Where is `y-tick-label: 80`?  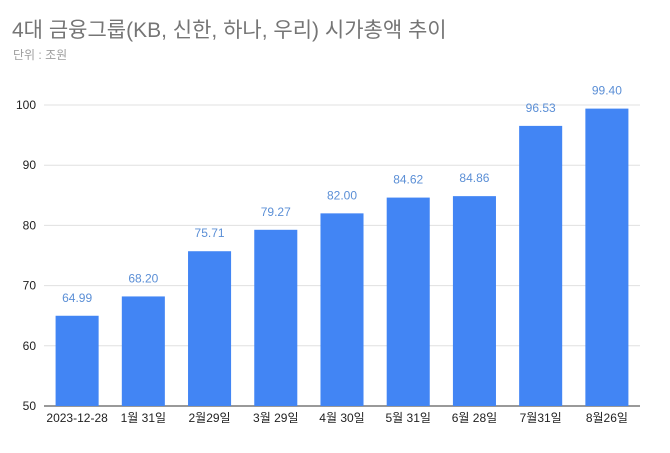
y-tick-label: 80 is located at coordinates (30, 225).